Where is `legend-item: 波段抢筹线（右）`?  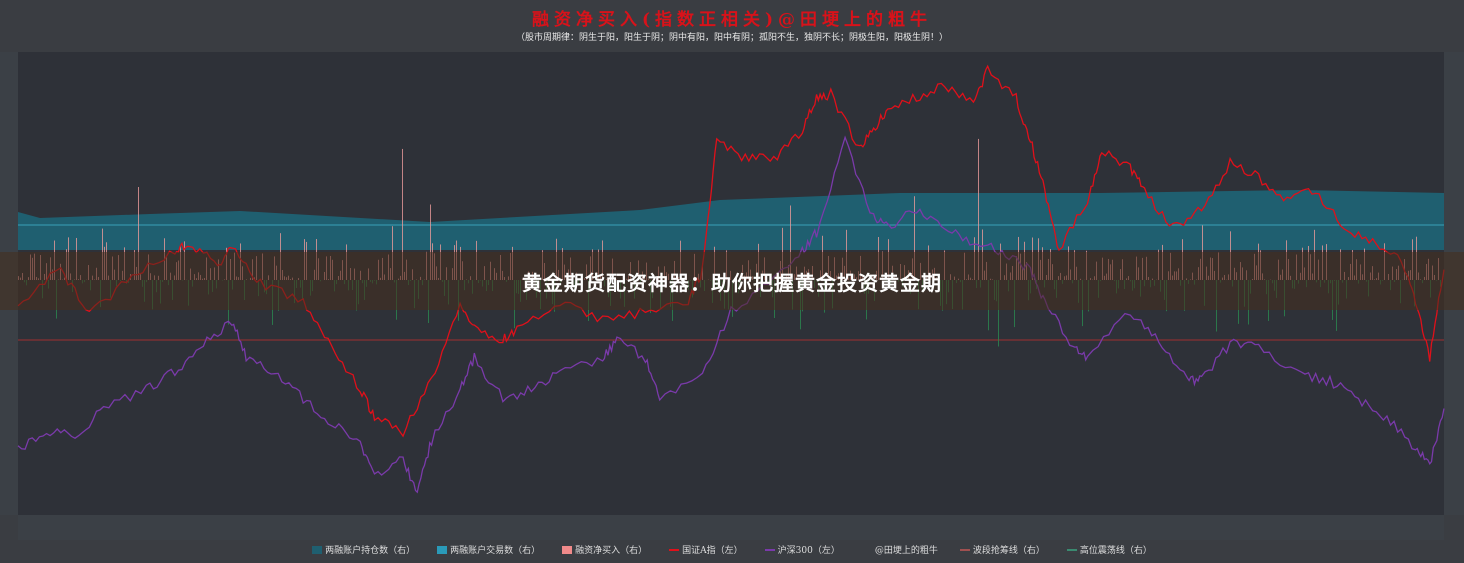 legend-item: 波段抢筹线（右） is located at coordinates (1002, 549).